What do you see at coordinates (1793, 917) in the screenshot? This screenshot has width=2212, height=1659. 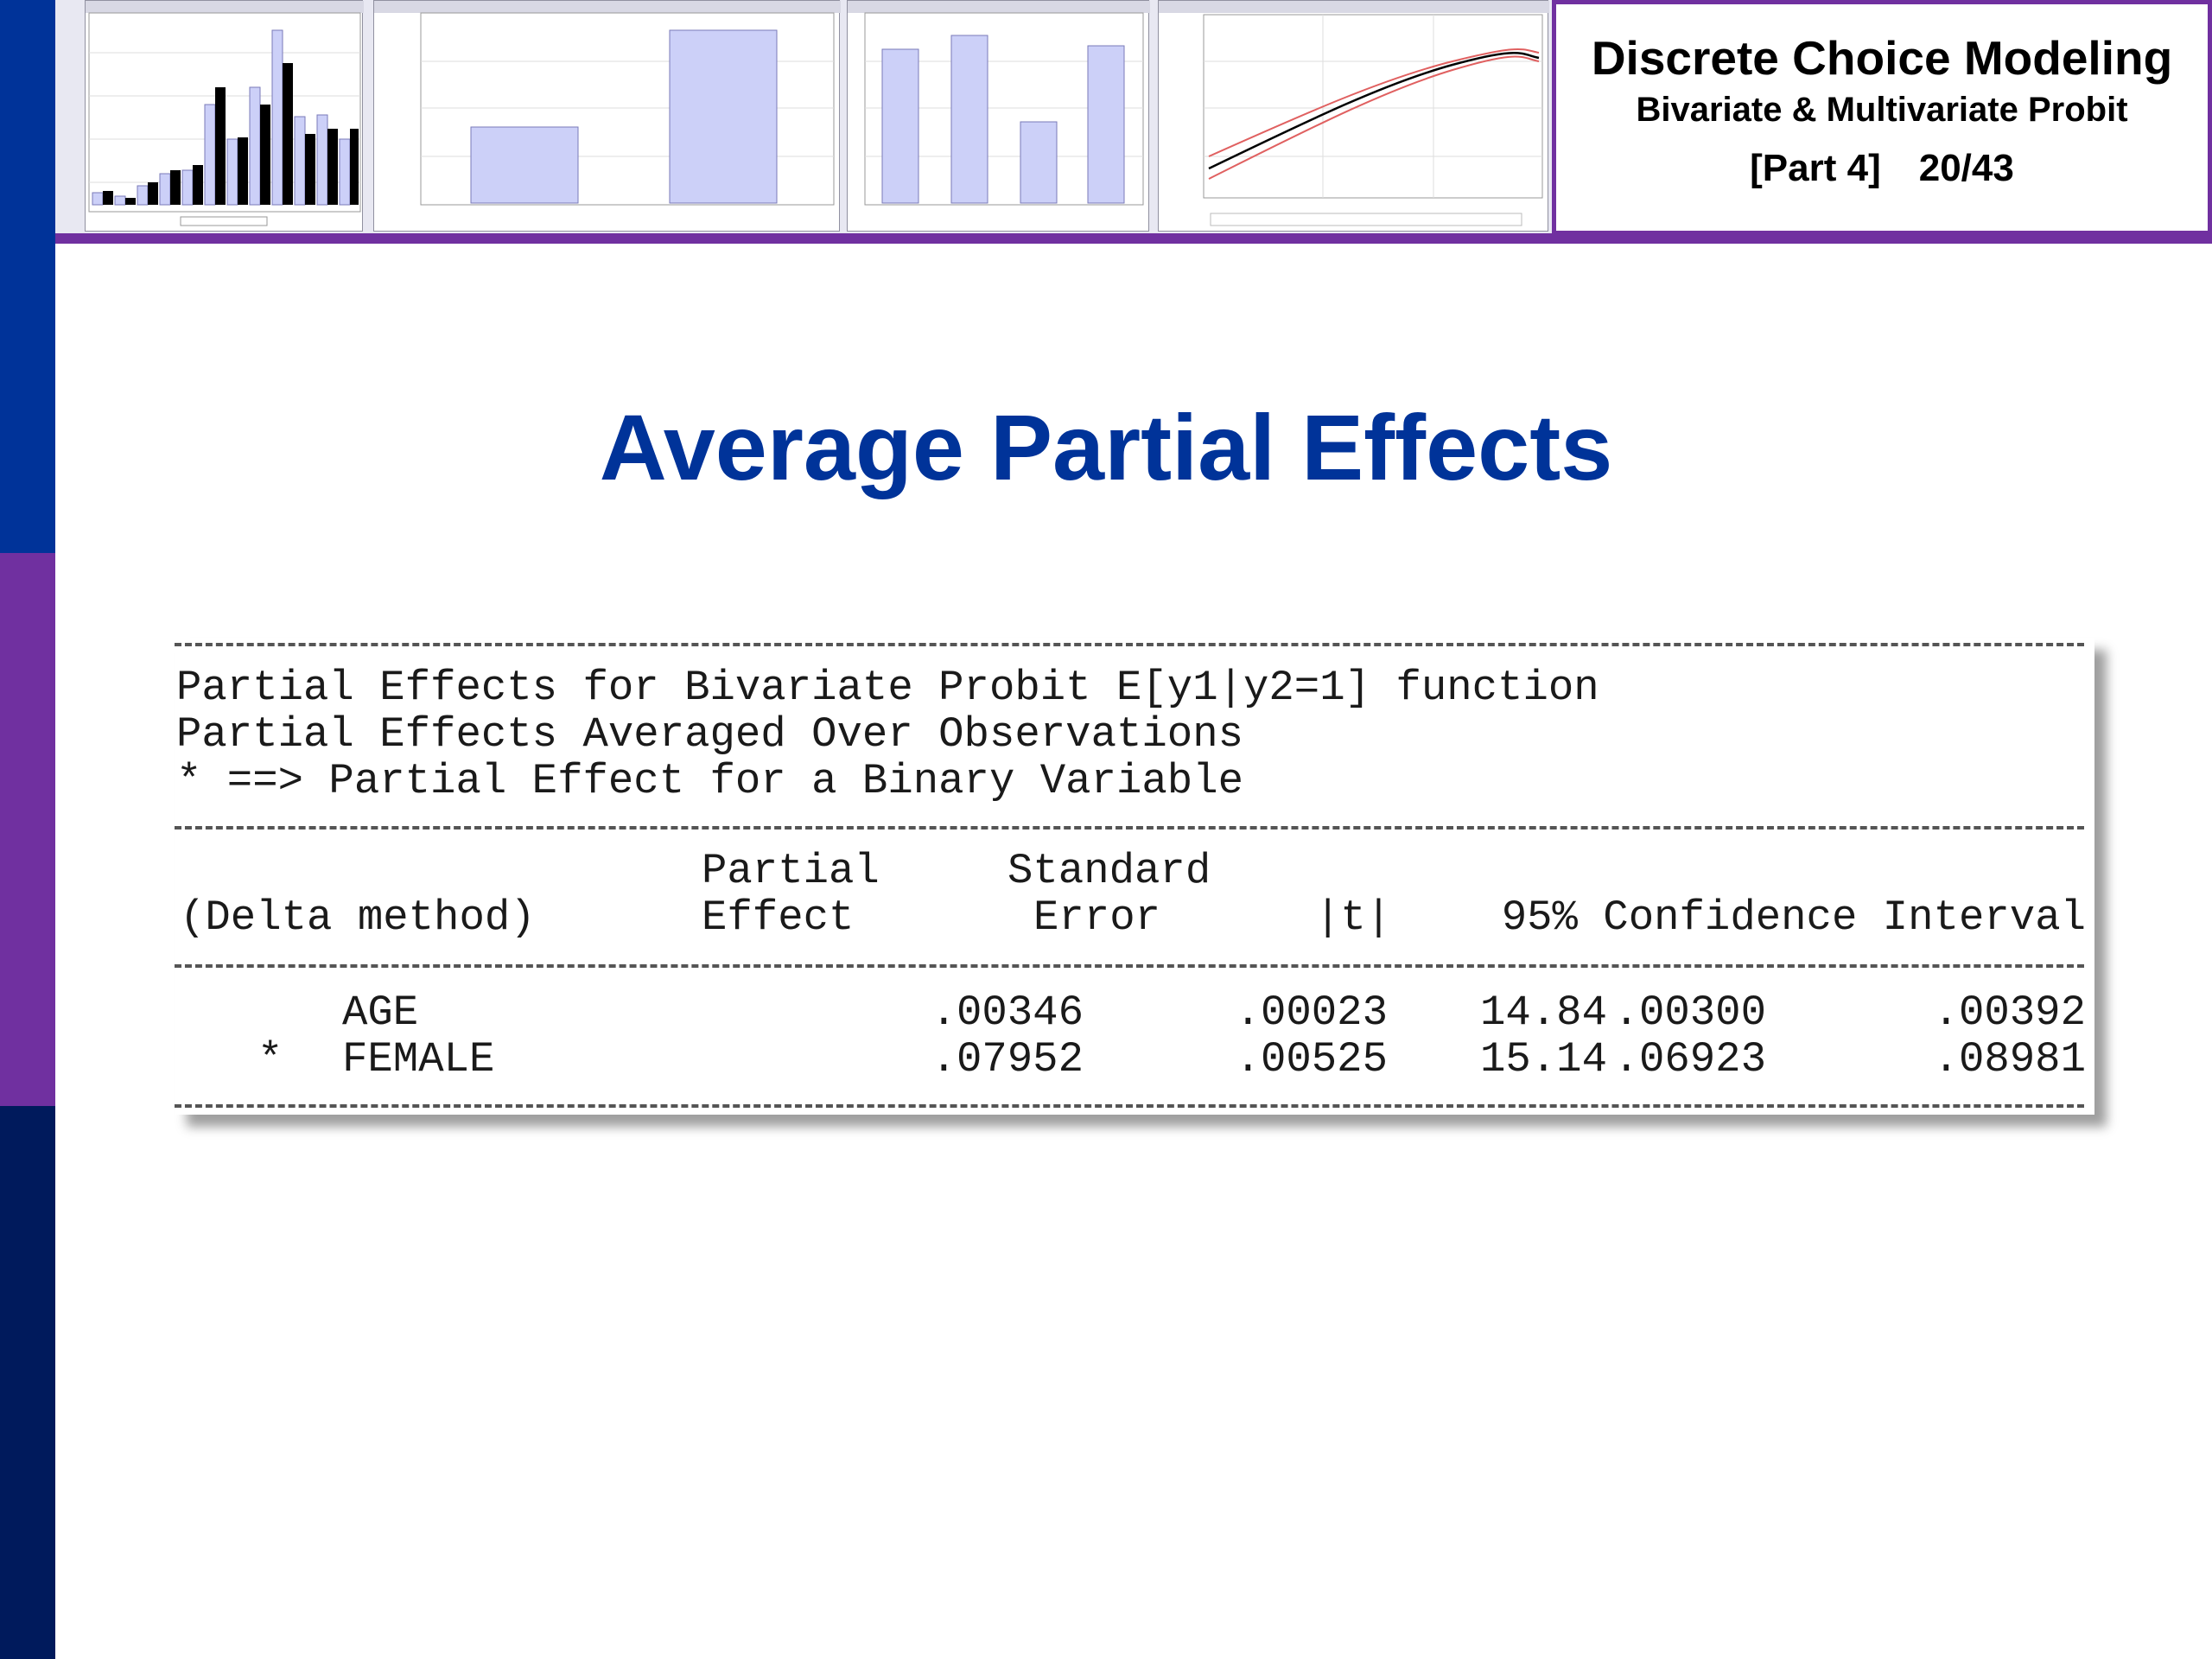 I see `column-header-confidence-interval: 95% Confidence Interval` at bounding box center [1793, 917].